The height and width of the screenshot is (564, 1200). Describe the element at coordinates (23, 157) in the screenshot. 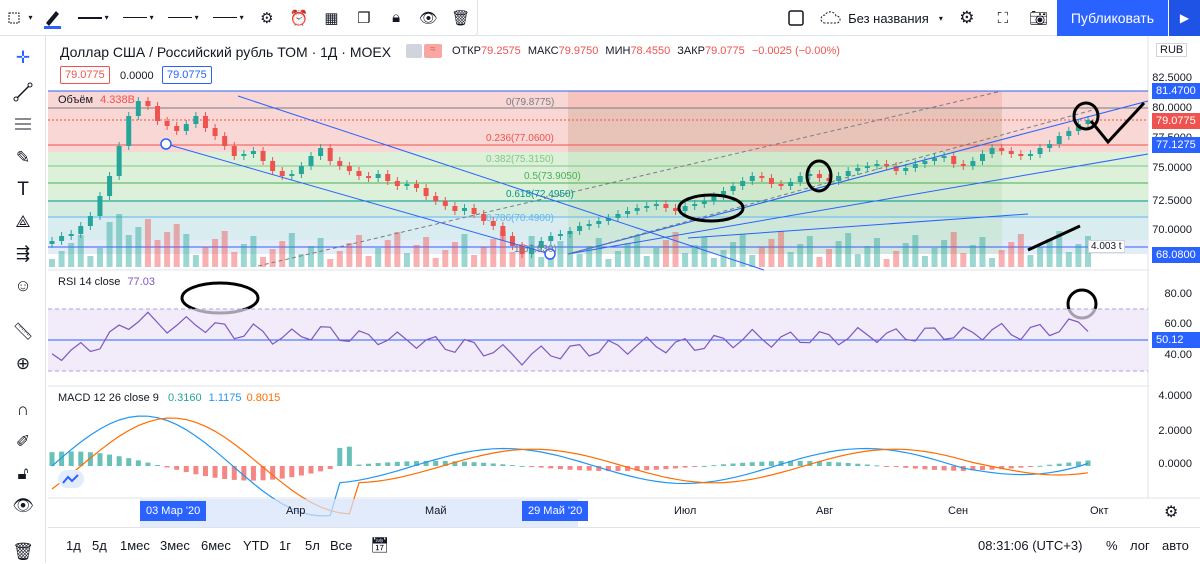

I see `brush-icon: ✎` at that location.